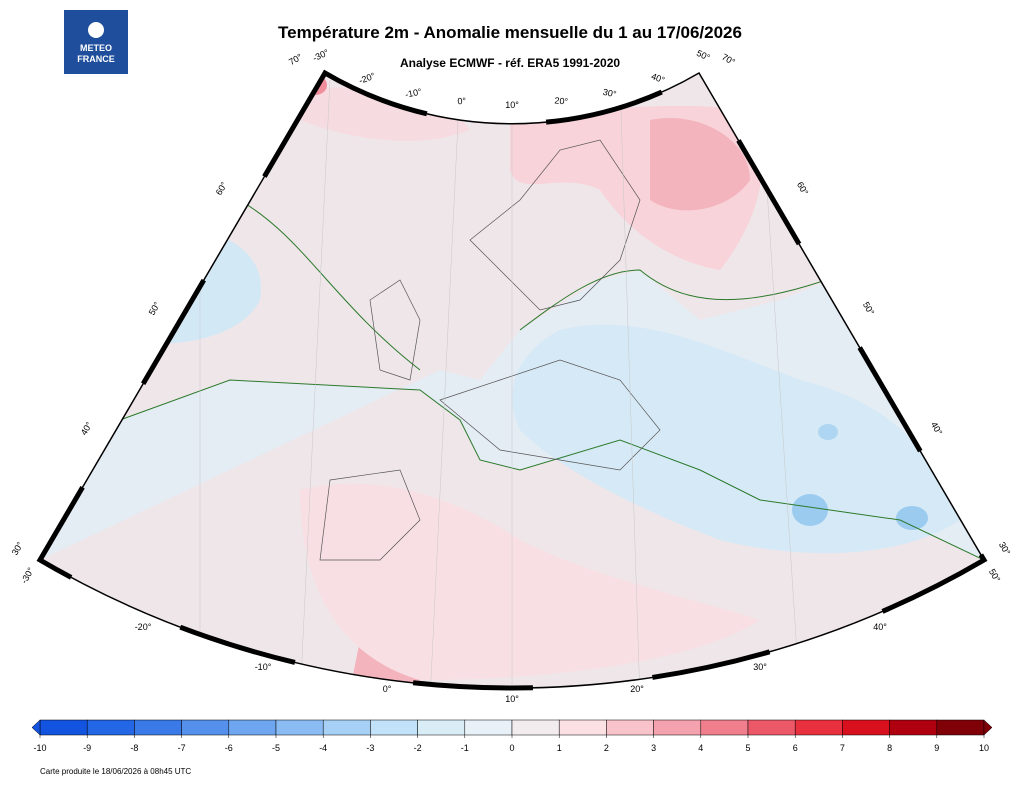 This screenshot has height=789, width=1017. What do you see at coordinates (510, 63) in the screenshot?
I see `subtitle: Analyse ECMWF - réf. ERA5 1991-2020` at bounding box center [510, 63].